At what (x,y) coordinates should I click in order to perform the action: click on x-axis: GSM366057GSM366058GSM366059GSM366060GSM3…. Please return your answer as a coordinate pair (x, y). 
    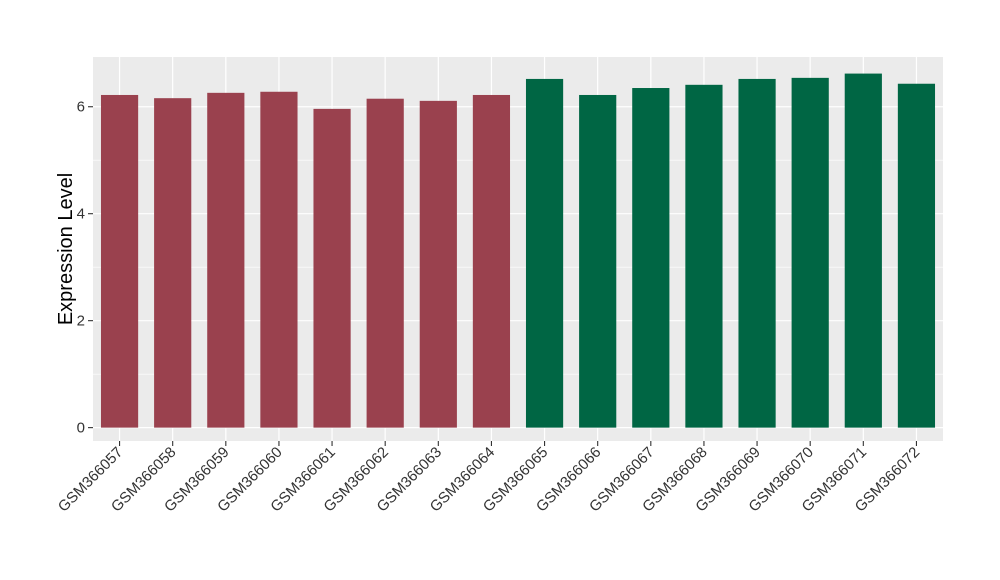
    Looking at the image, I should click on (489, 478).